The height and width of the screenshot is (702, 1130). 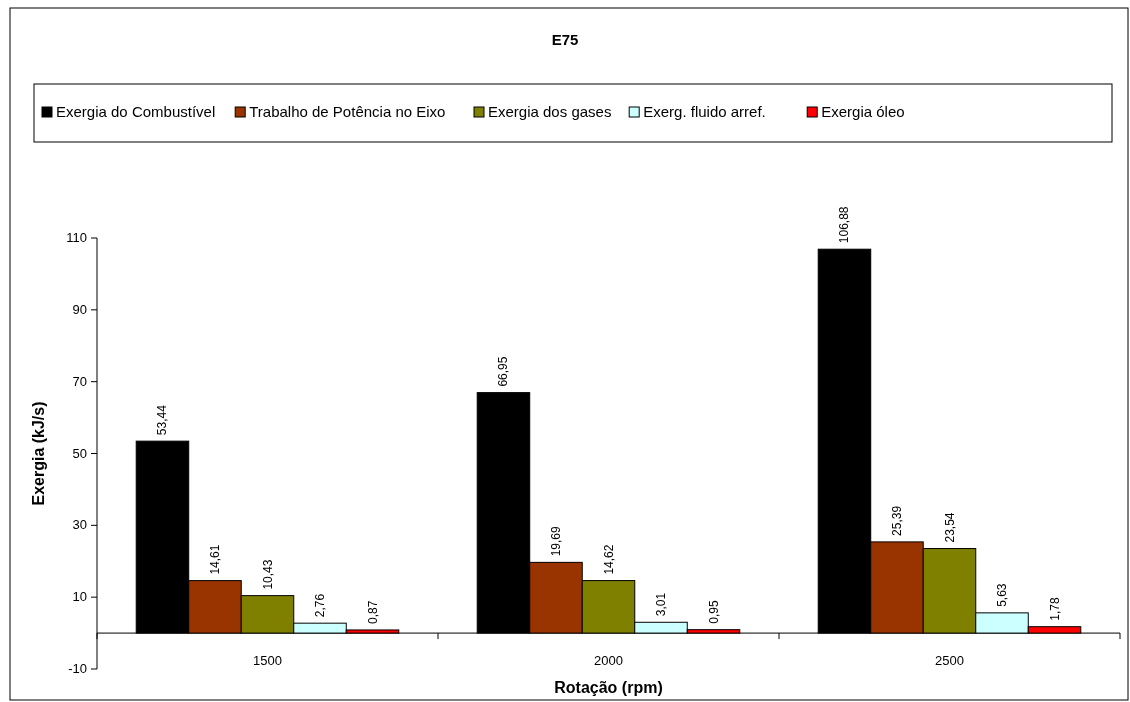 What do you see at coordinates (214, 559) in the screenshot?
I see `data-label: 14,61` at bounding box center [214, 559].